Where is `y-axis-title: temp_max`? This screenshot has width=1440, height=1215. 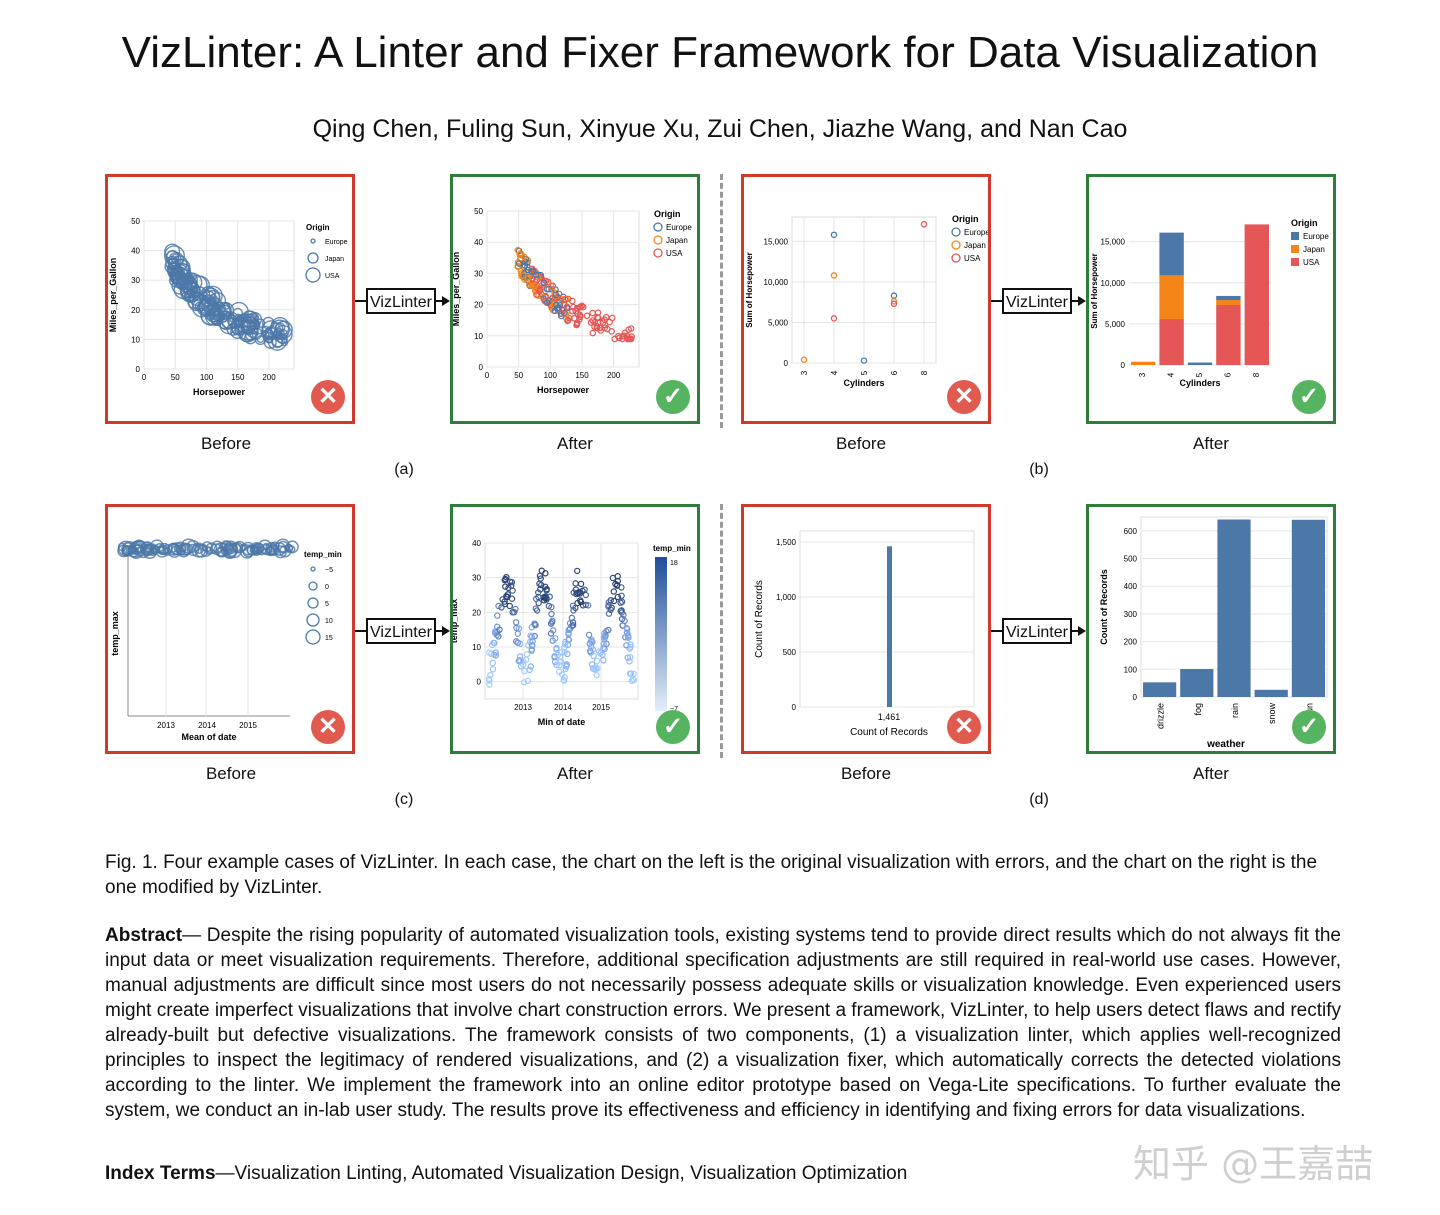
y-axis-title: temp_max is located at coordinates (456, 621).